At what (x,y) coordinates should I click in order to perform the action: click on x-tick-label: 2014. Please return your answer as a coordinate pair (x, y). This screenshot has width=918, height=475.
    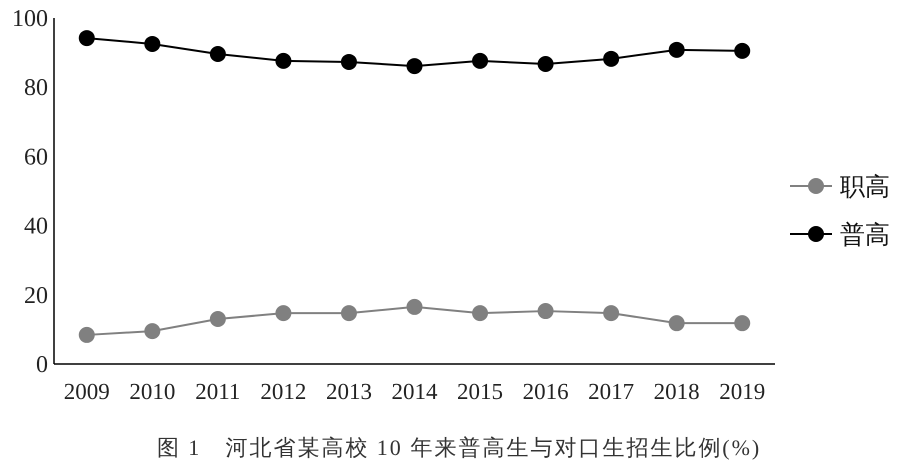
    Looking at the image, I should click on (415, 391).